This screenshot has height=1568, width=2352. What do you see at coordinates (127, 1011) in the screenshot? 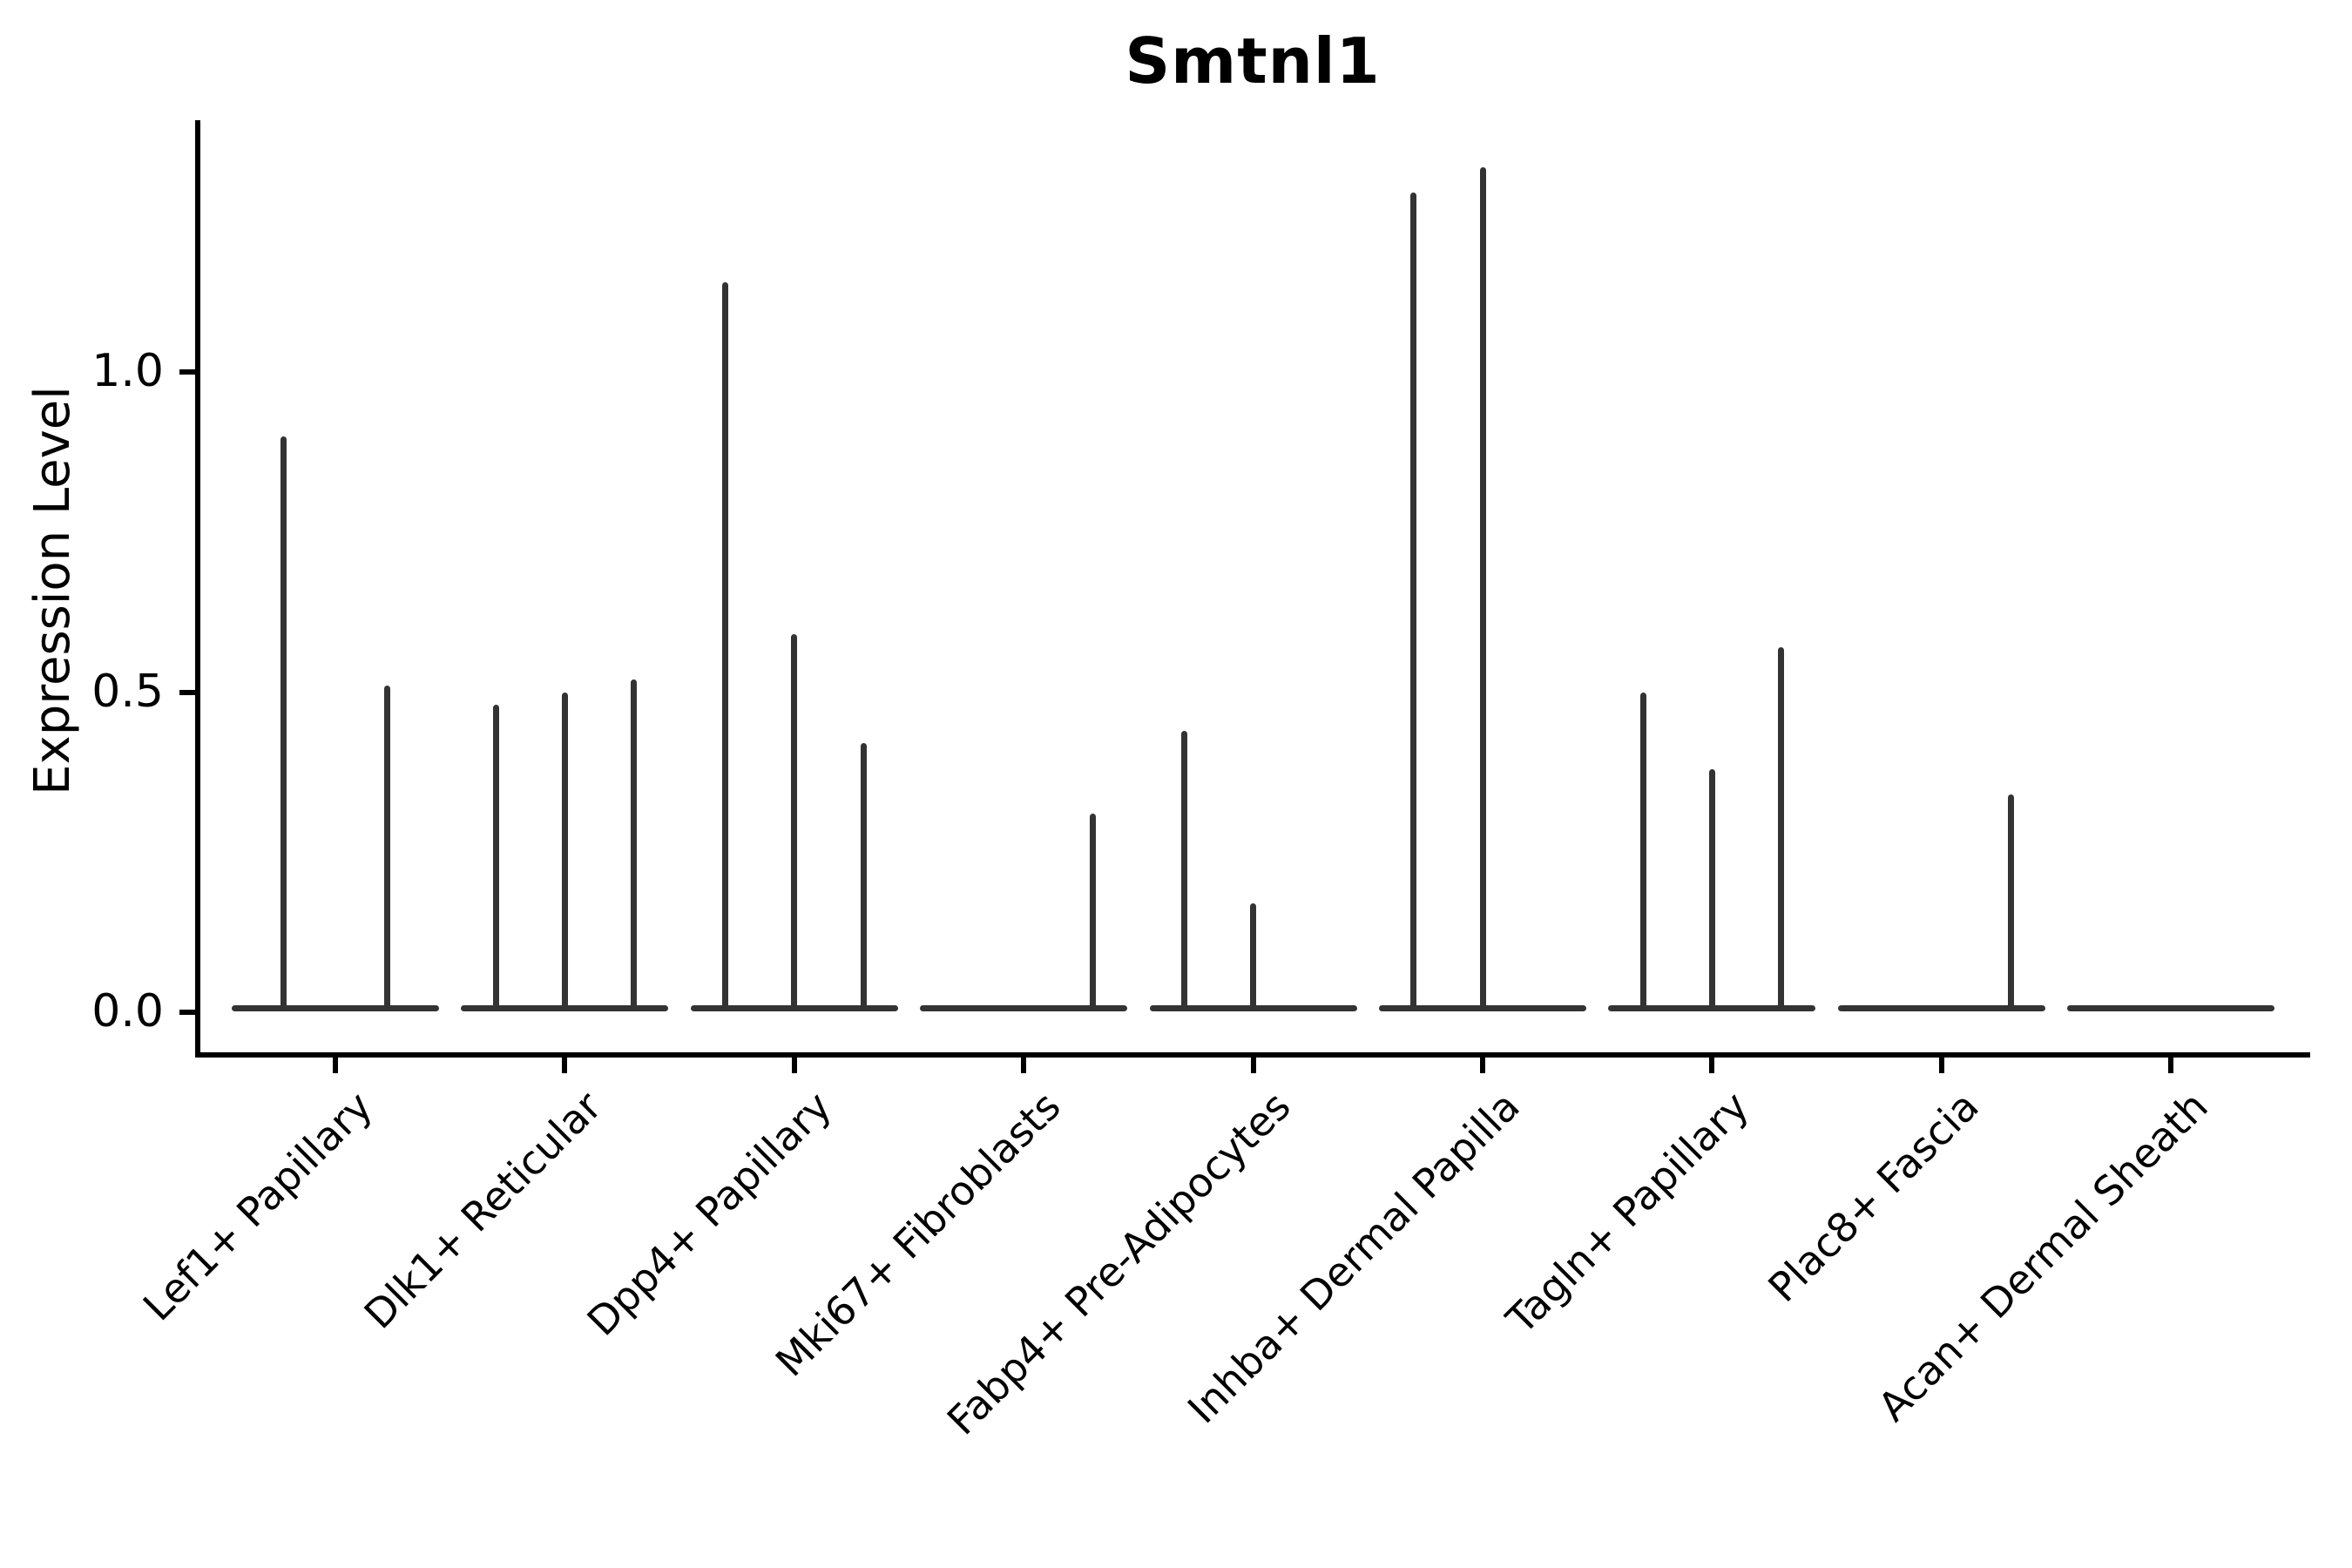
I see `y-tick-label: 0.0` at bounding box center [127, 1011].